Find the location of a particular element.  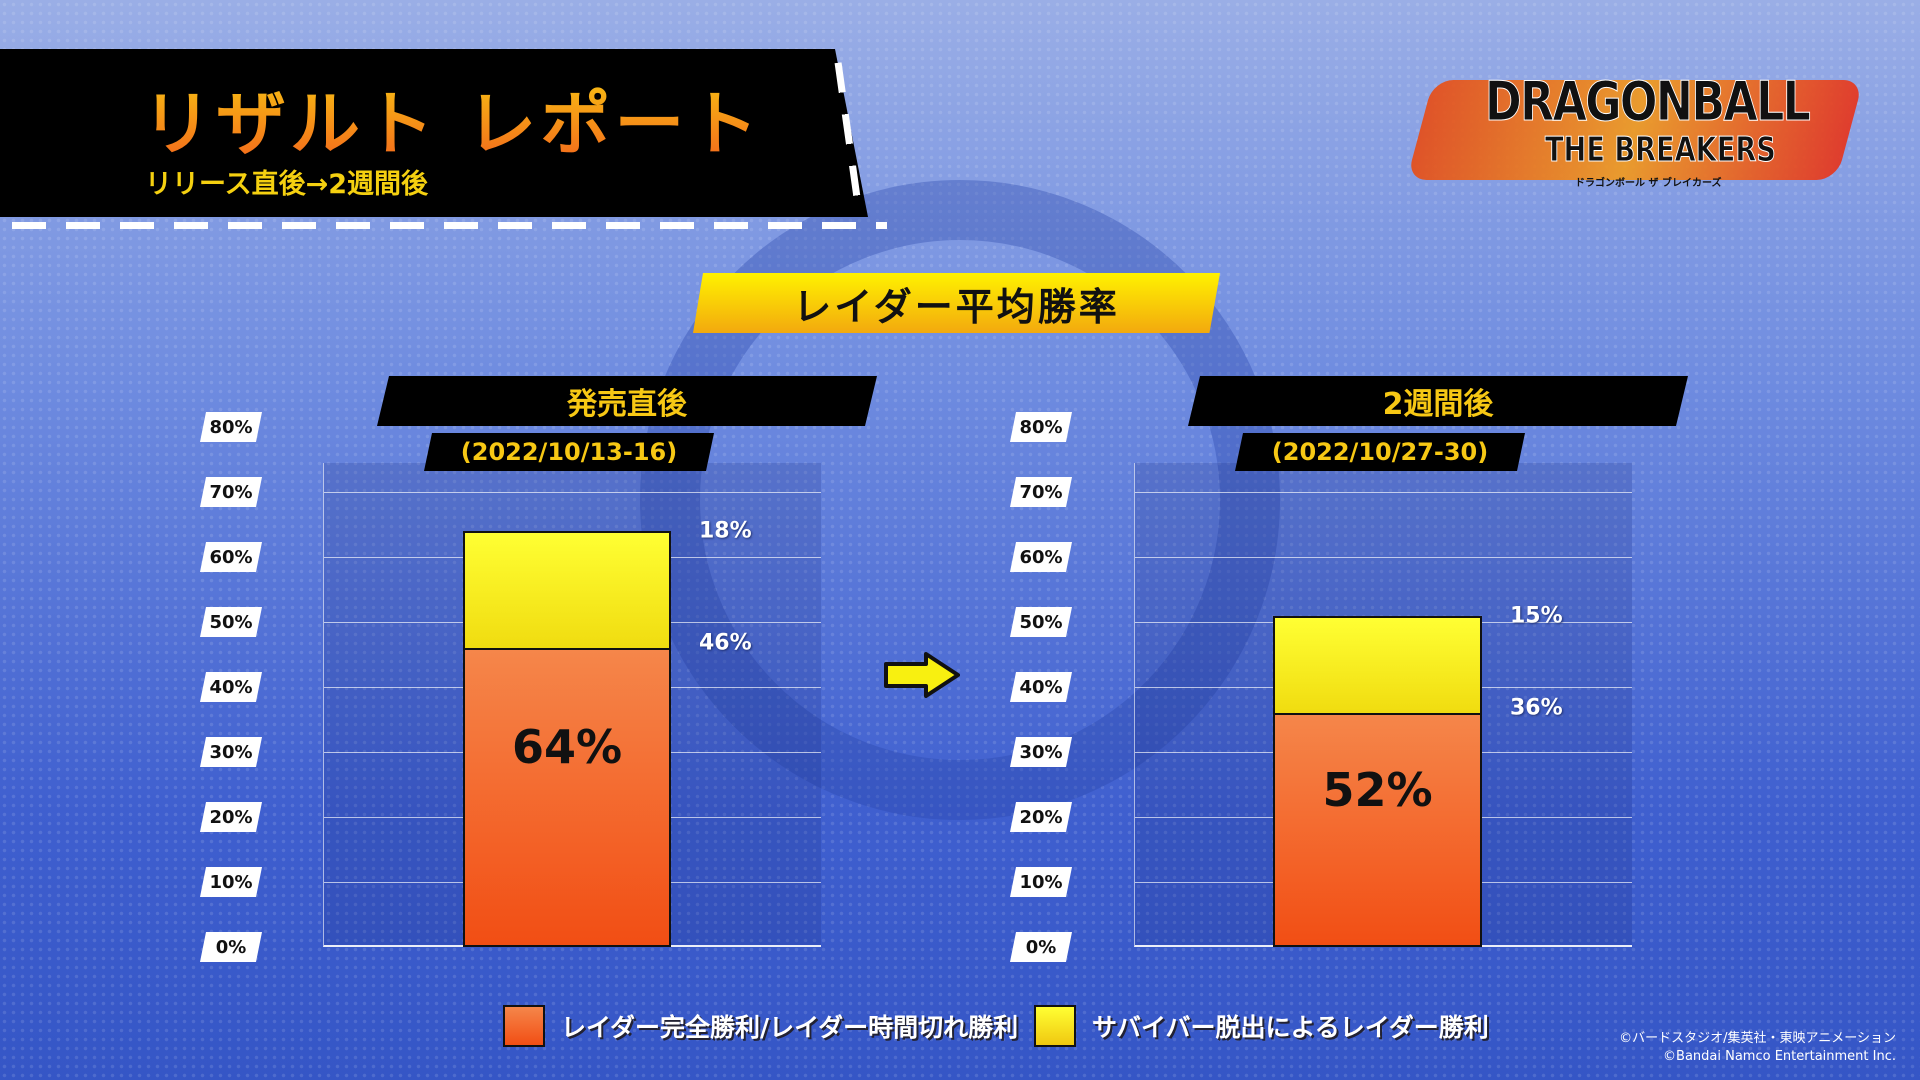

logo-text: THE BREAKERS is located at coordinates (1661, 150).